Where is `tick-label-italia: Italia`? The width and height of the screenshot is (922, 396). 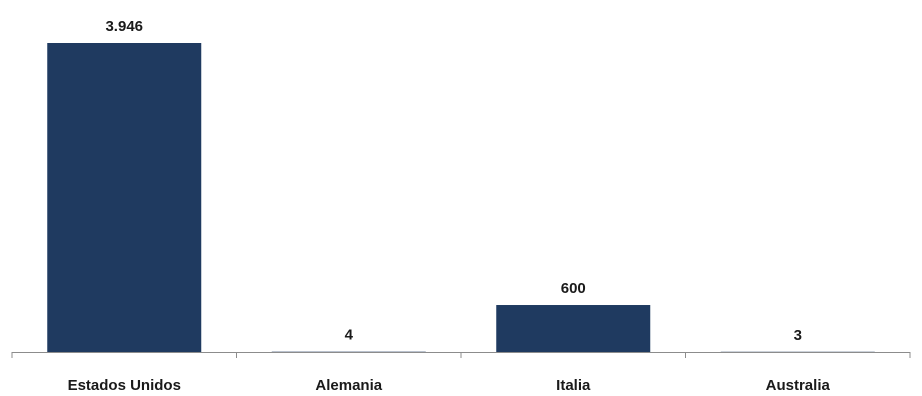 tick-label-italia: Italia is located at coordinates (573, 385).